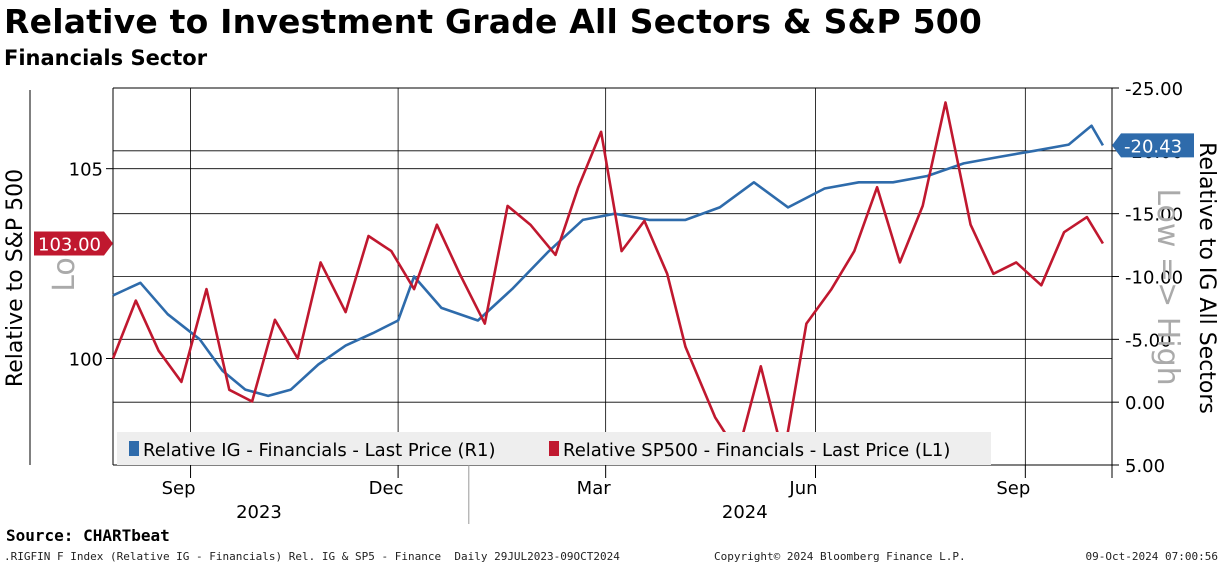  What do you see at coordinates (15, 278) in the screenshot?
I see `left-axis-title: Relative to S&P 500` at bounding box center [15, 278].